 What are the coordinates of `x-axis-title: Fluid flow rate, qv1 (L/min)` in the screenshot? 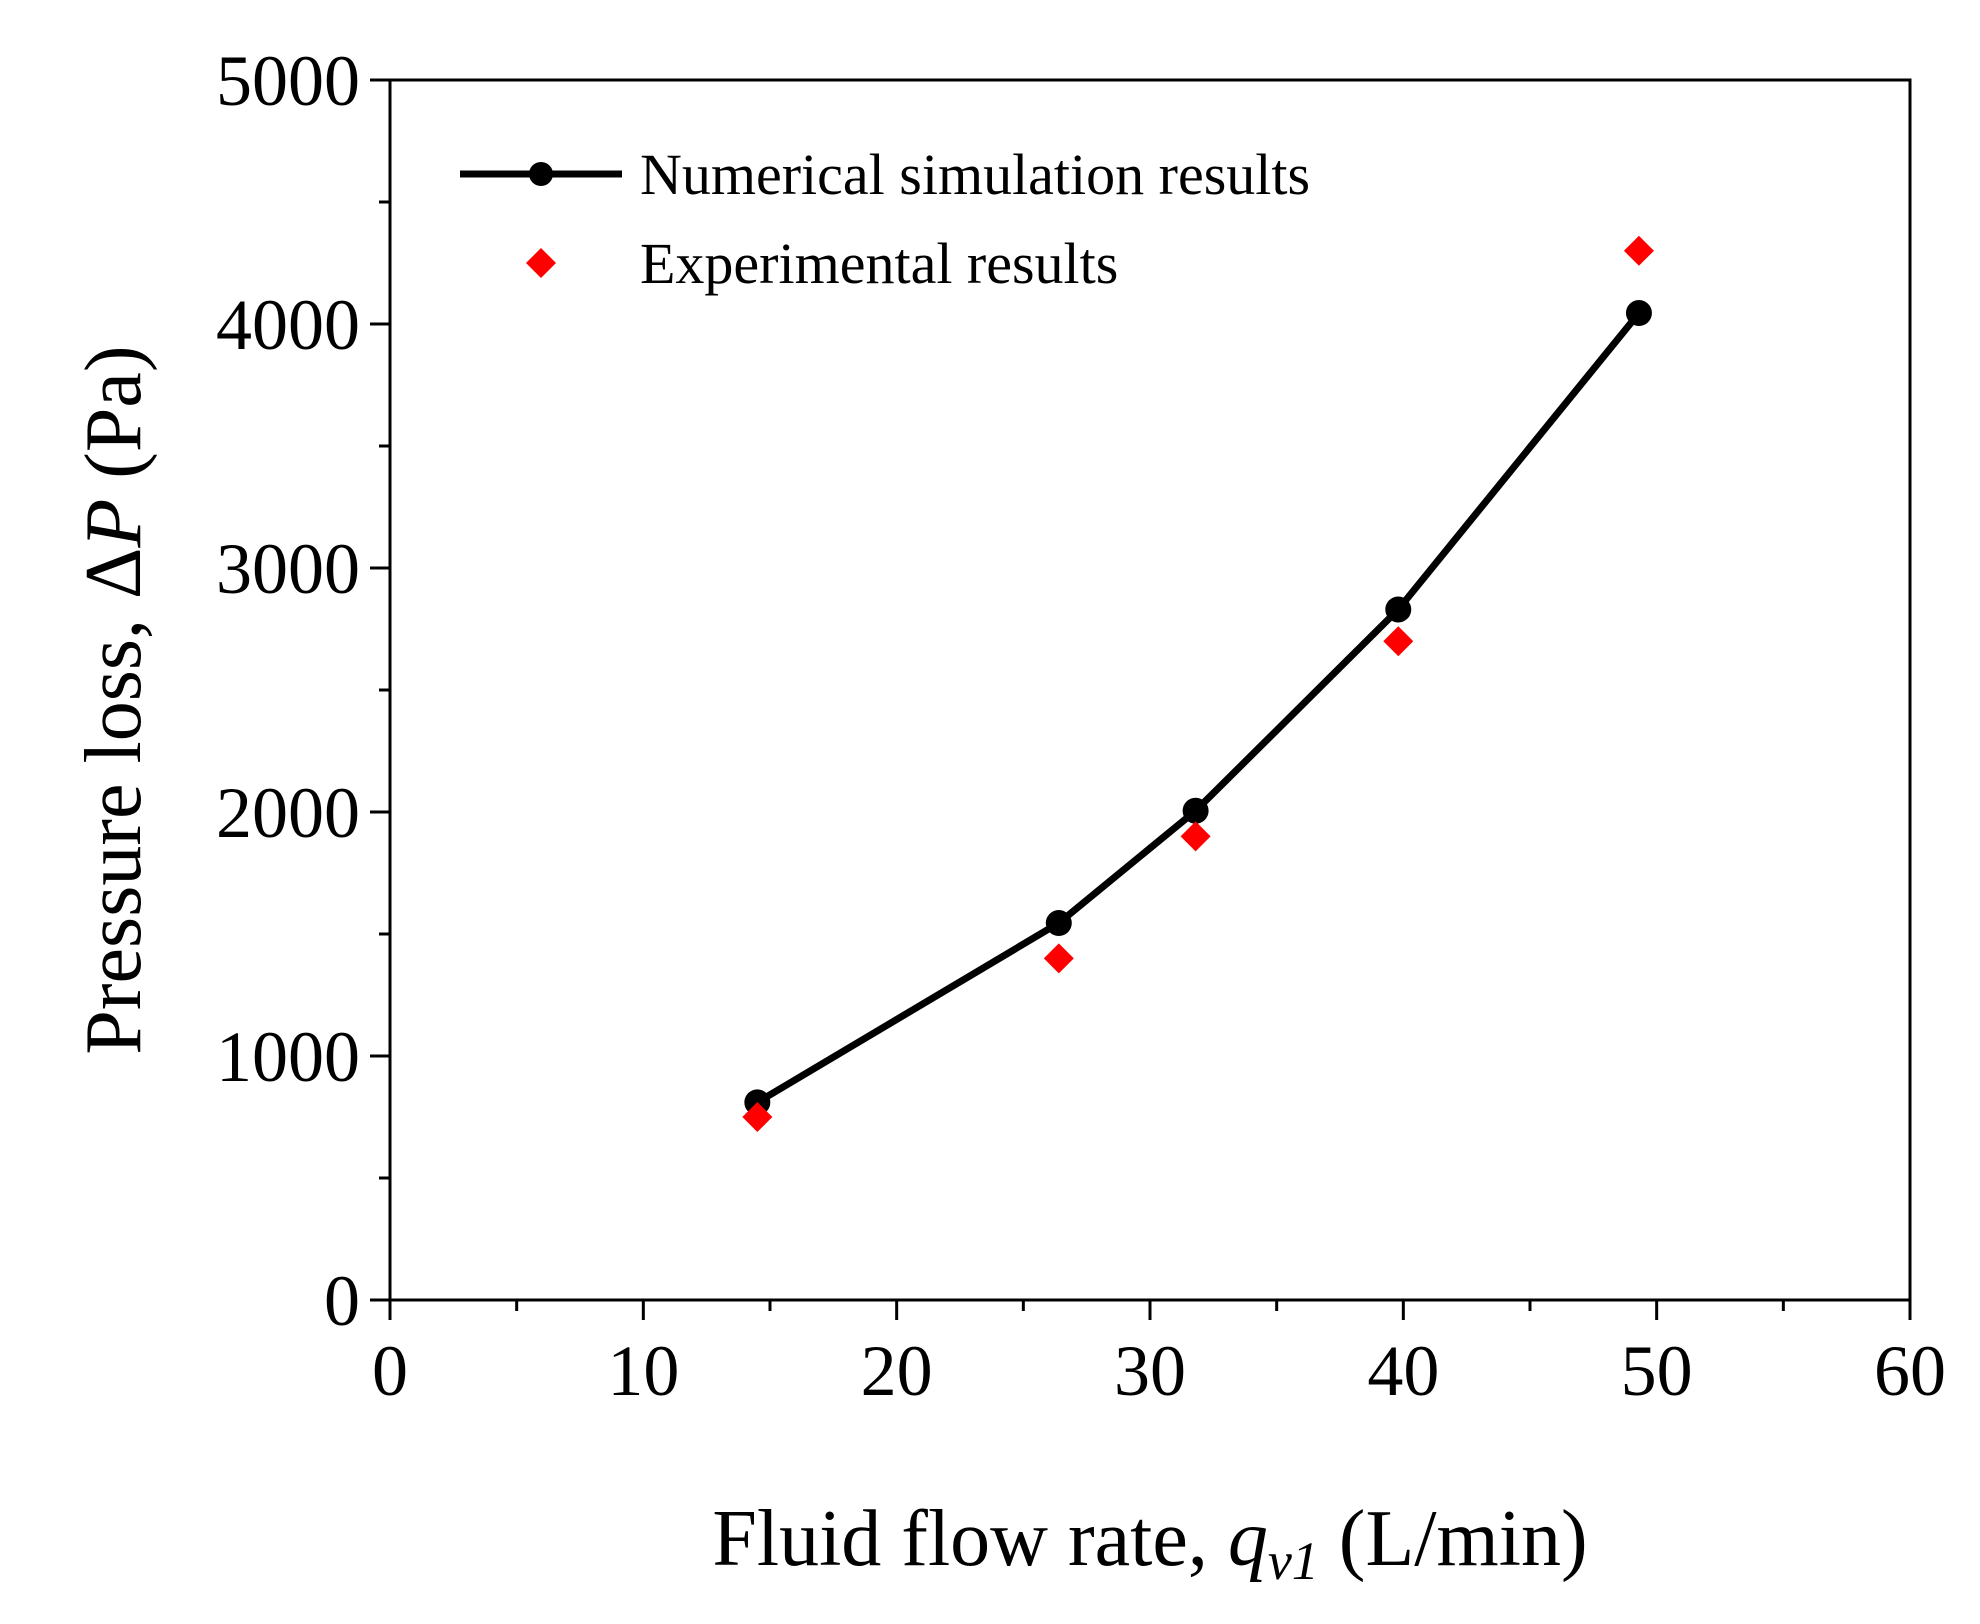 It's located at (1149, 1543).